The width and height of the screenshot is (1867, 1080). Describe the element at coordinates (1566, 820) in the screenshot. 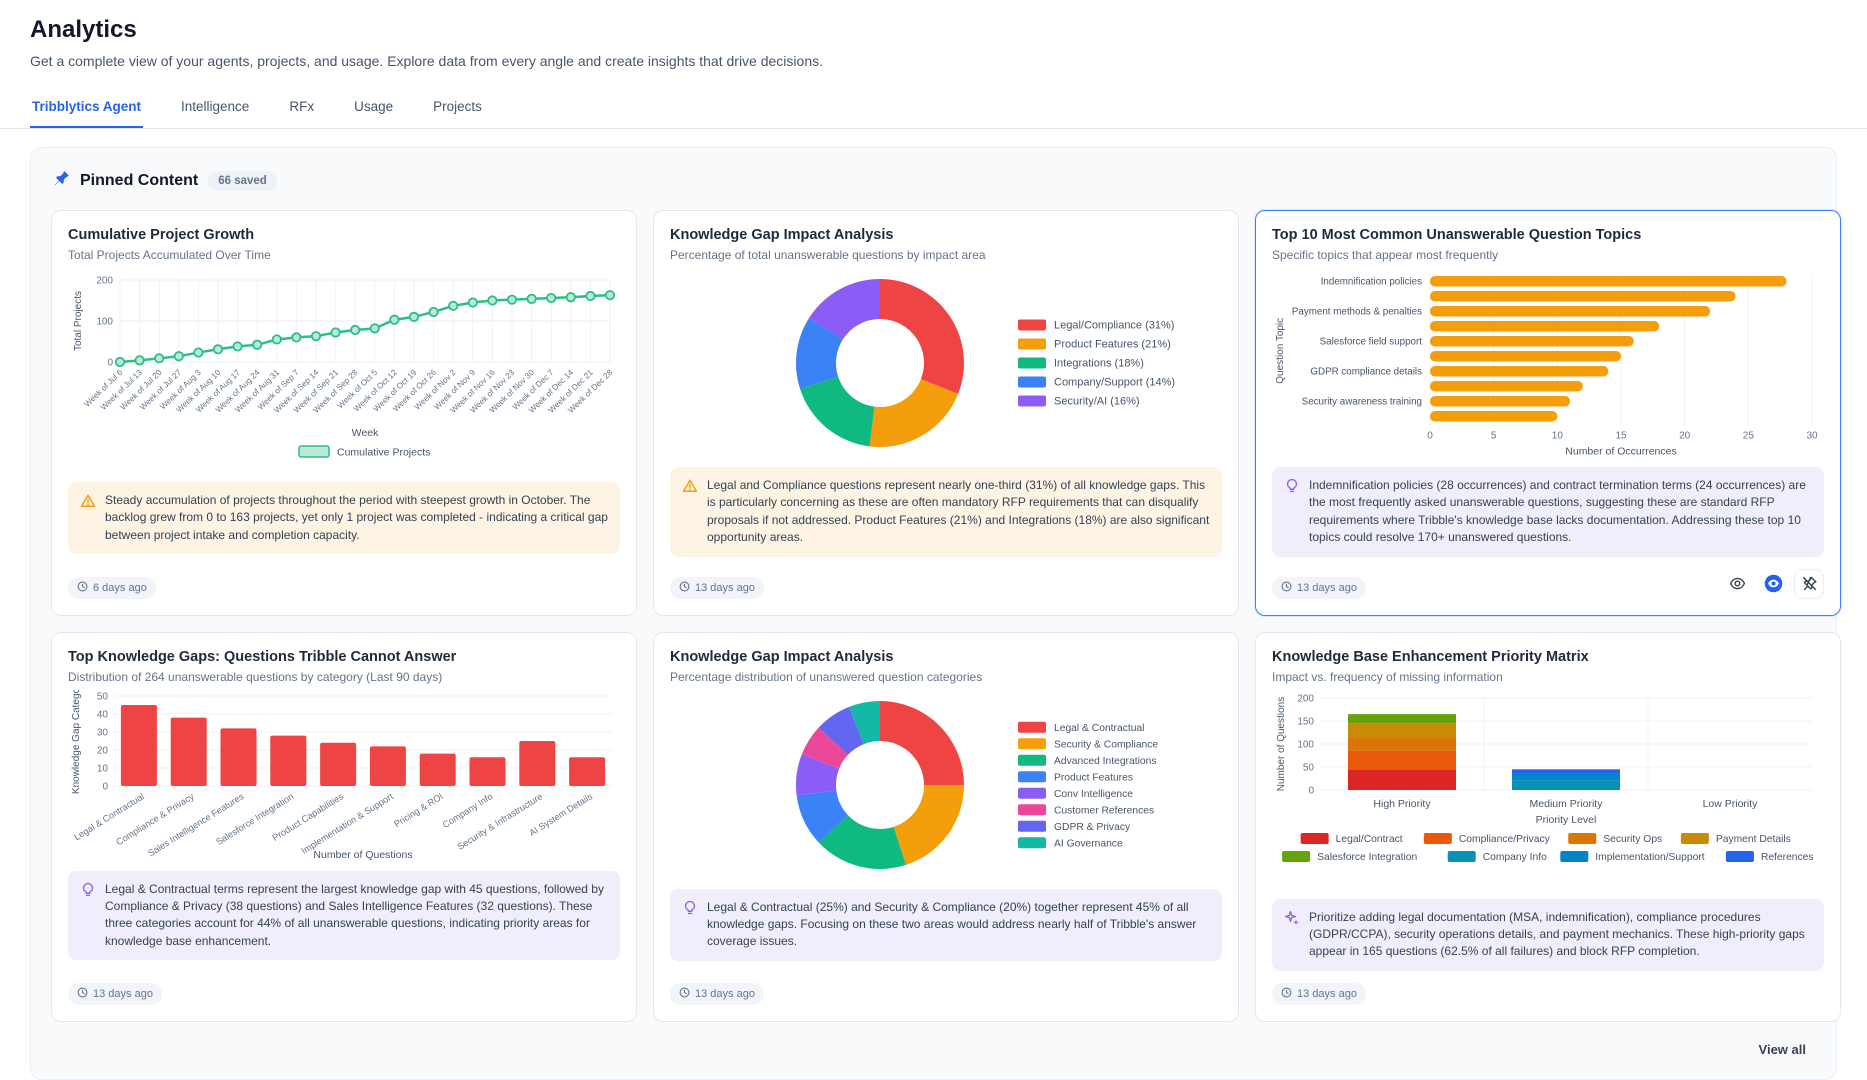

I see `svg-text: Priority Level` at that location.